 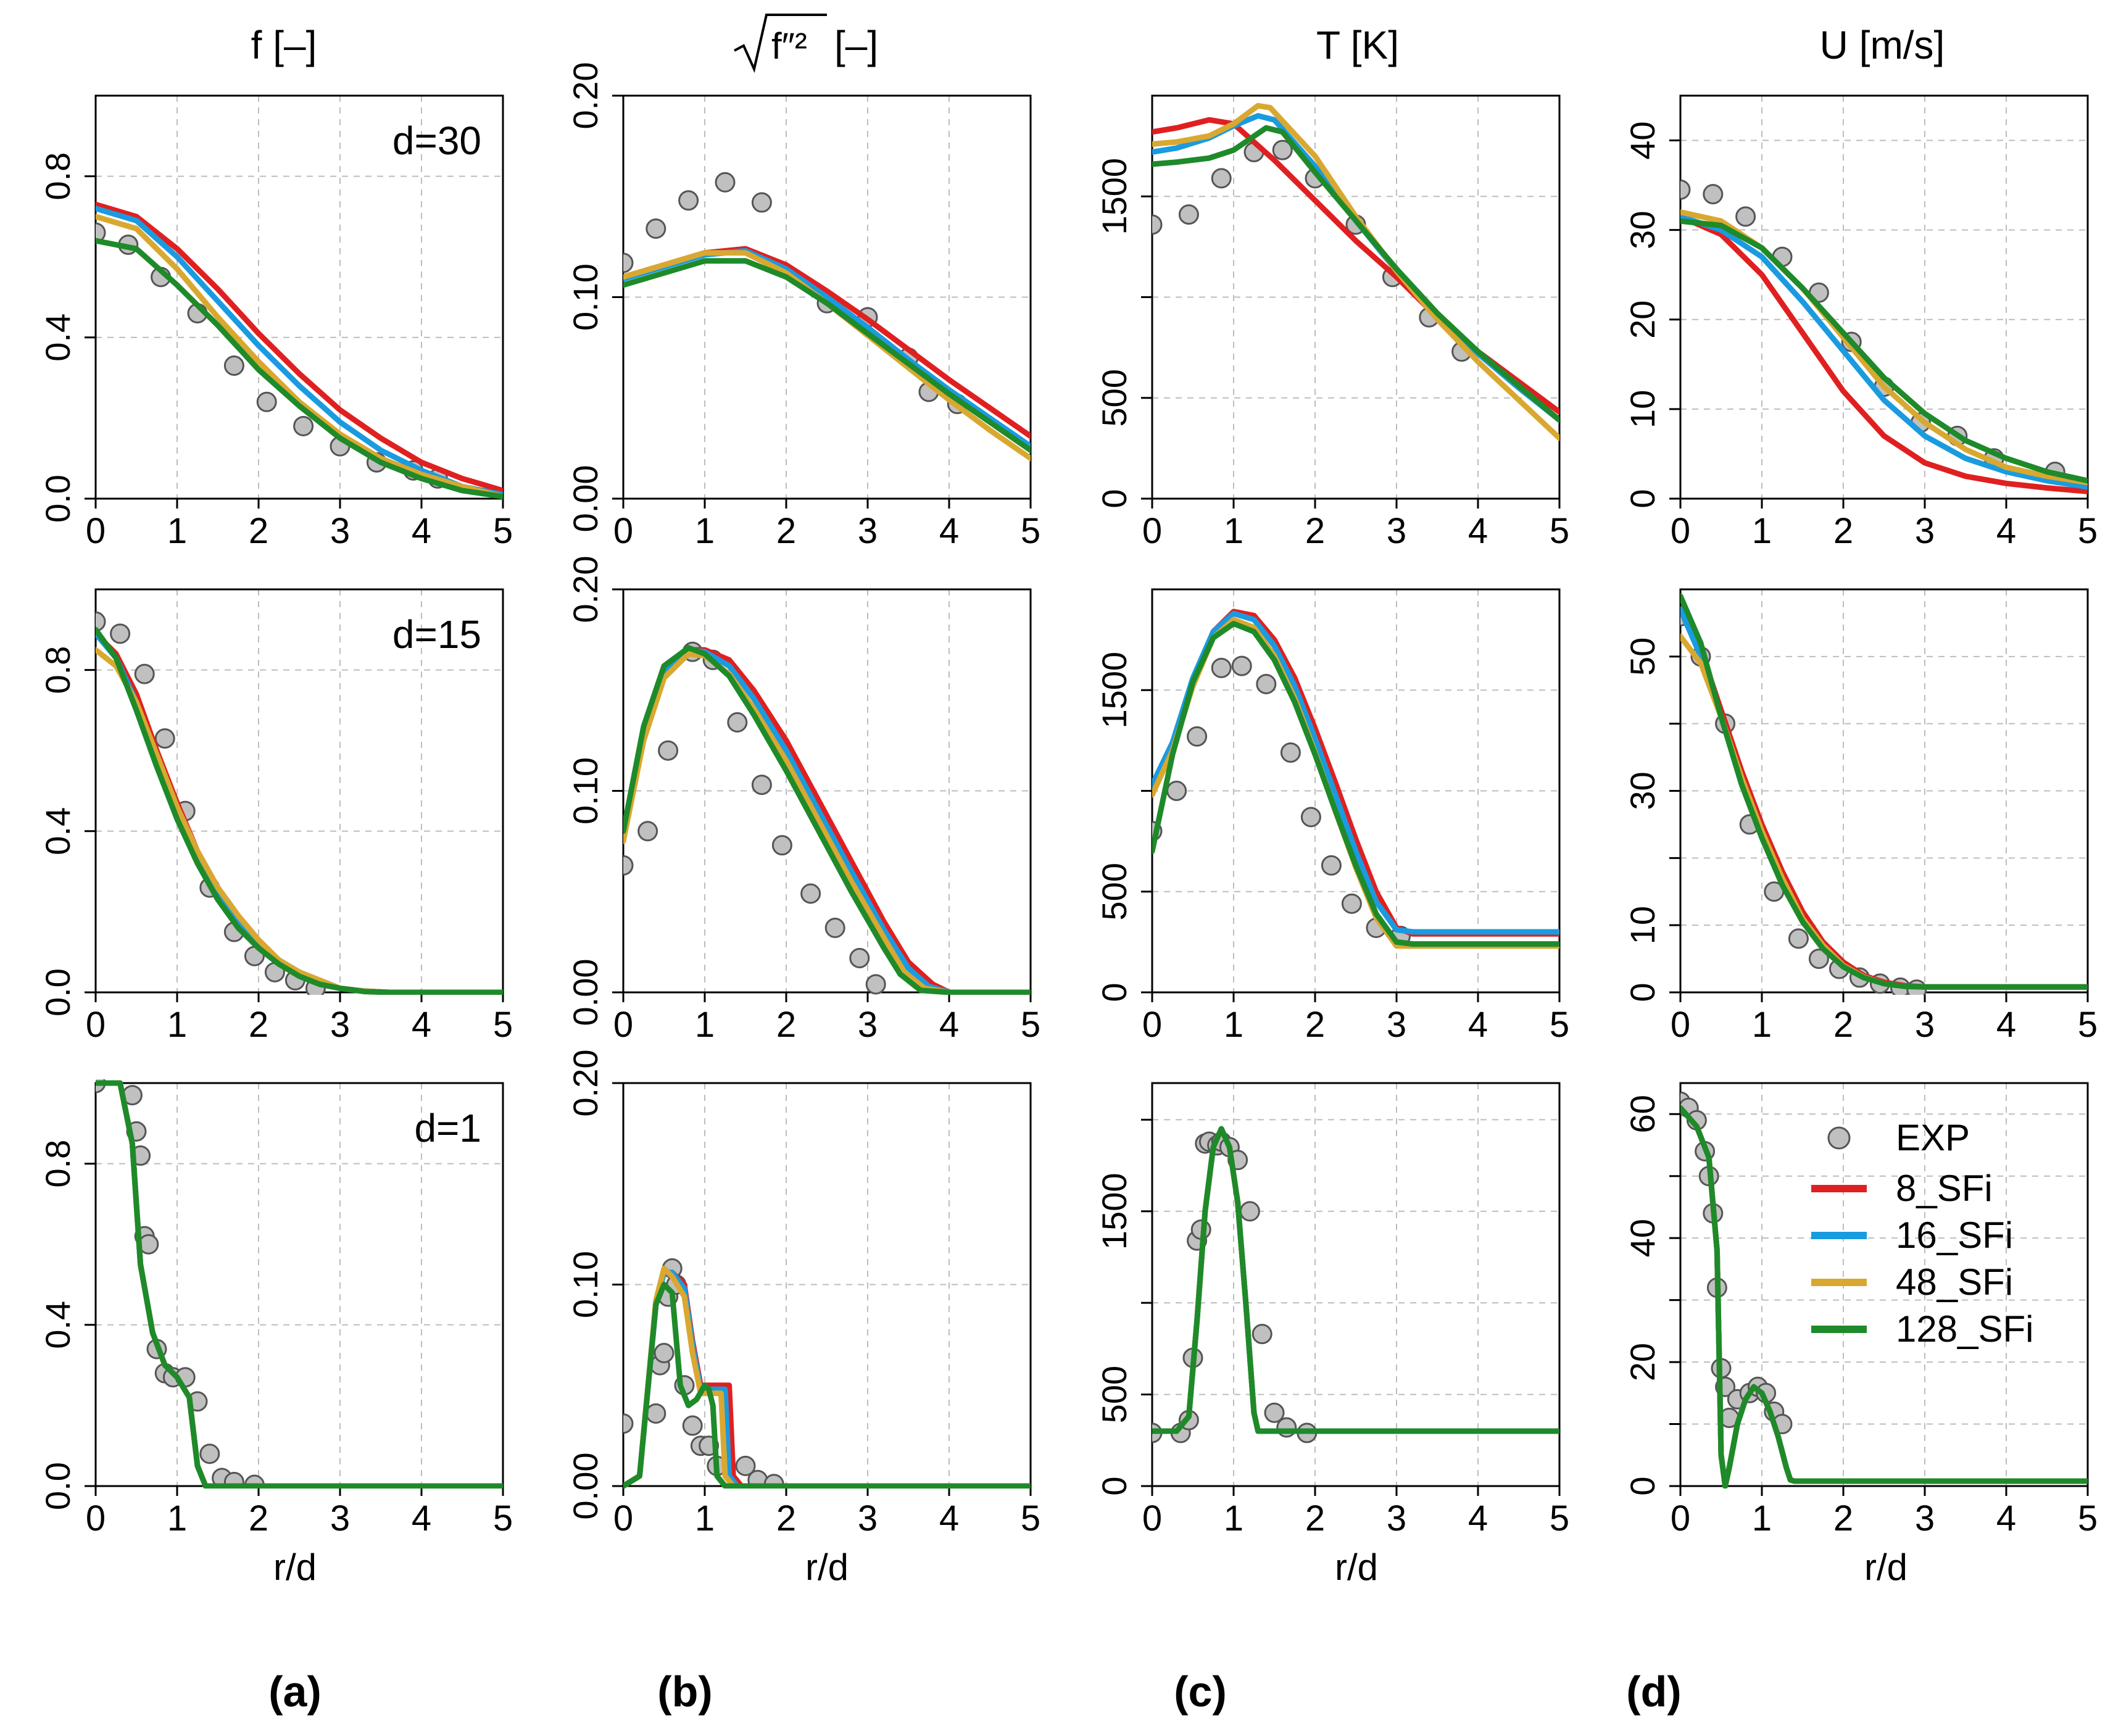 I want to click on y-tick-label: 10, so click(x=1642, y=925).